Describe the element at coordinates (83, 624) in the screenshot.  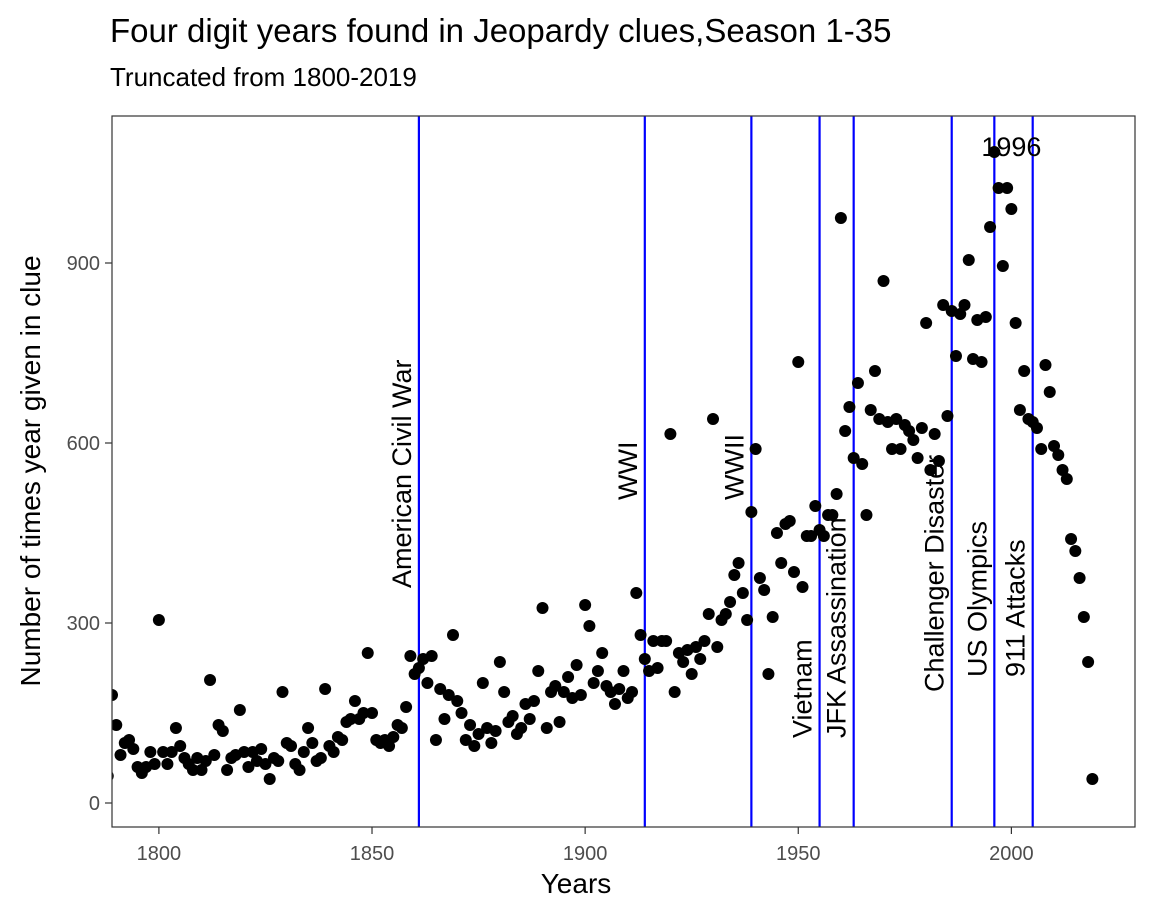
I see `y-tick-label: 300` at that location.